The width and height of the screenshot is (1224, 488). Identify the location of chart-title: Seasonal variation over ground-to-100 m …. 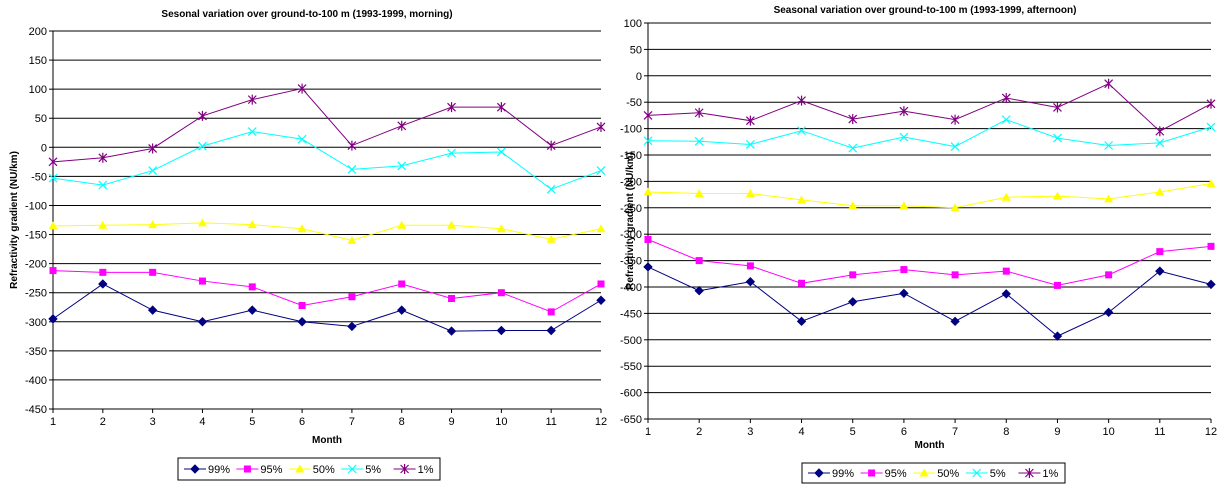
(925, 10).